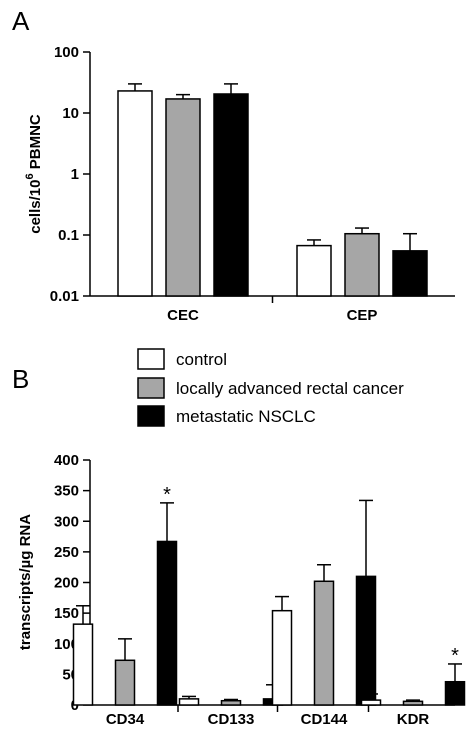 Image resolution: width=474 pixels, height=732 pixels. Describe the element at coordinates (66, 552) in the screenshot. I see `chart-b-ytick-label: 250` at that location.